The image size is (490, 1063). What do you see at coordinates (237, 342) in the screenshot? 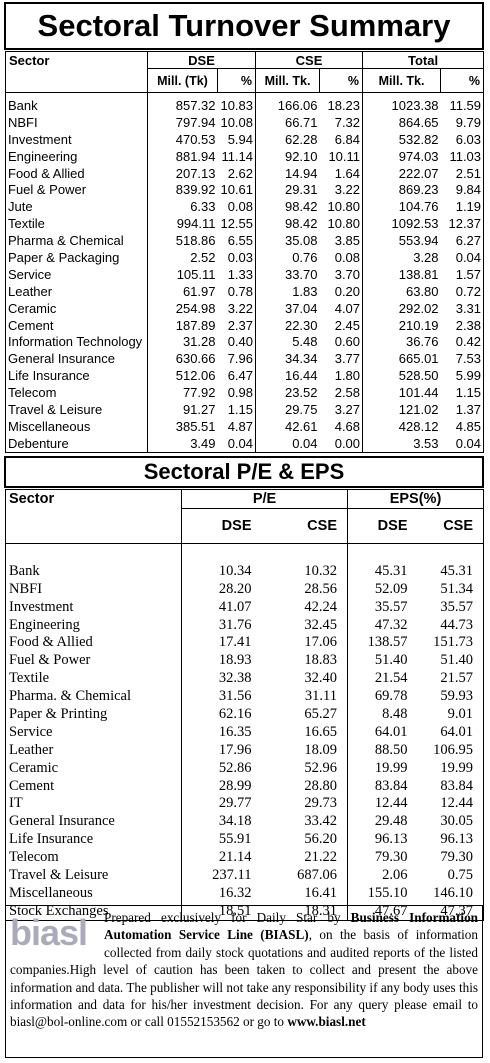
I see `cell: 0.40` at bounding box center [237, 342].